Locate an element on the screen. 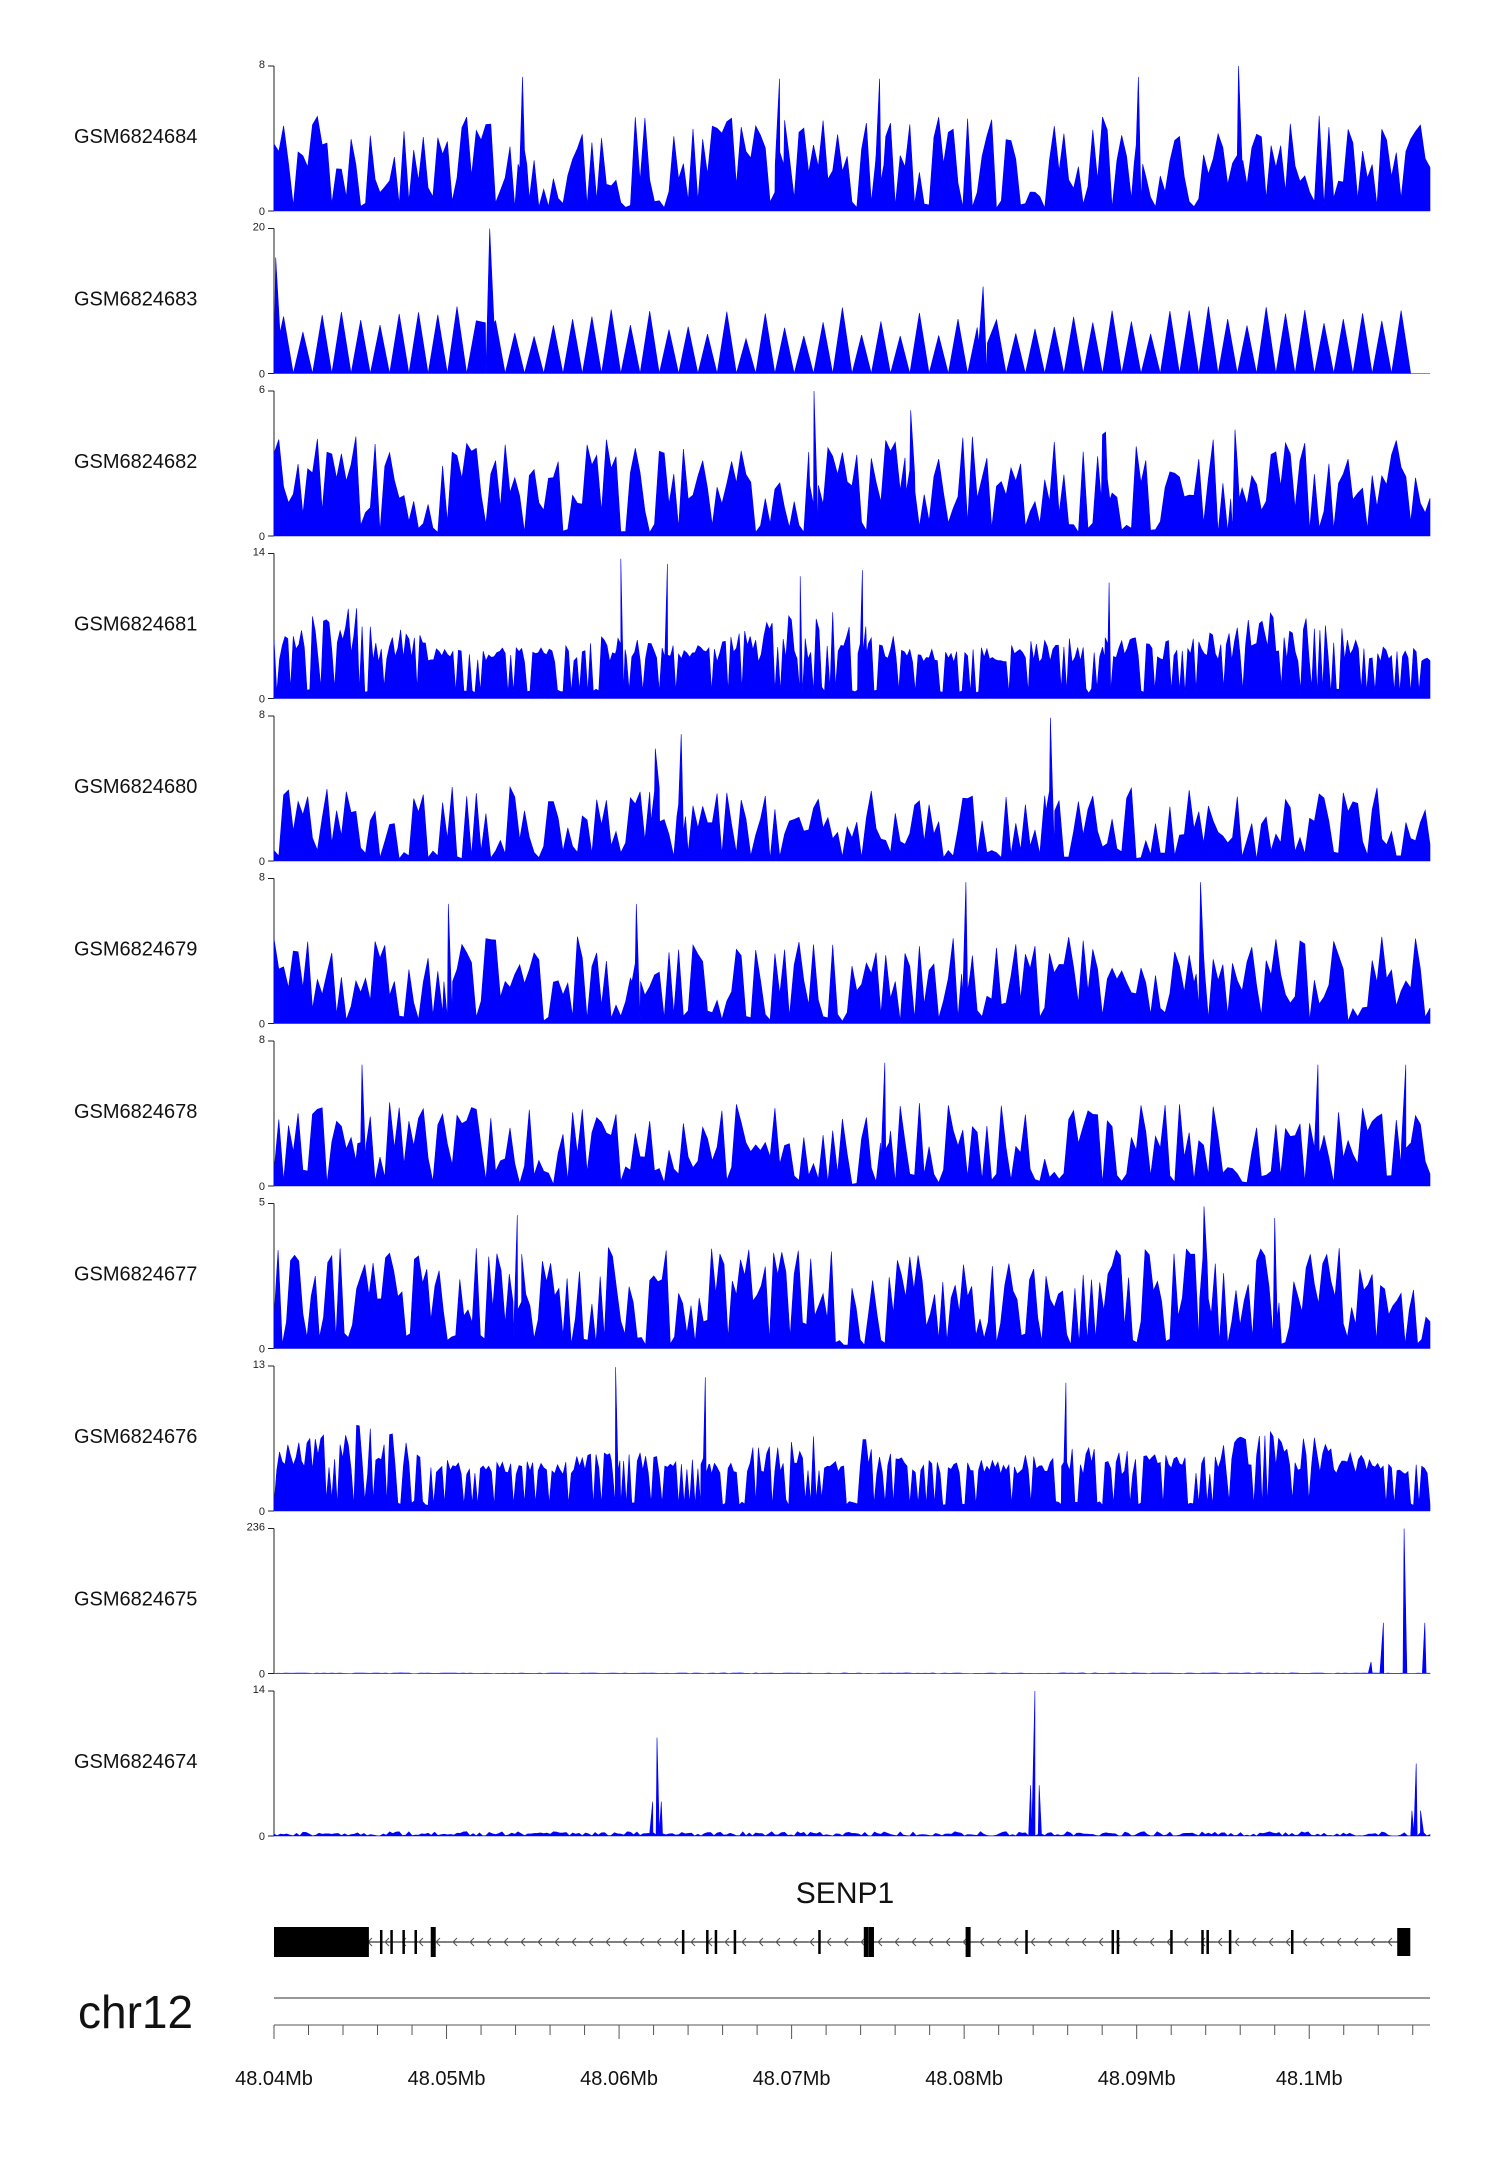  track-name-label: GSM6824682 is located at coordinates (135, 462).